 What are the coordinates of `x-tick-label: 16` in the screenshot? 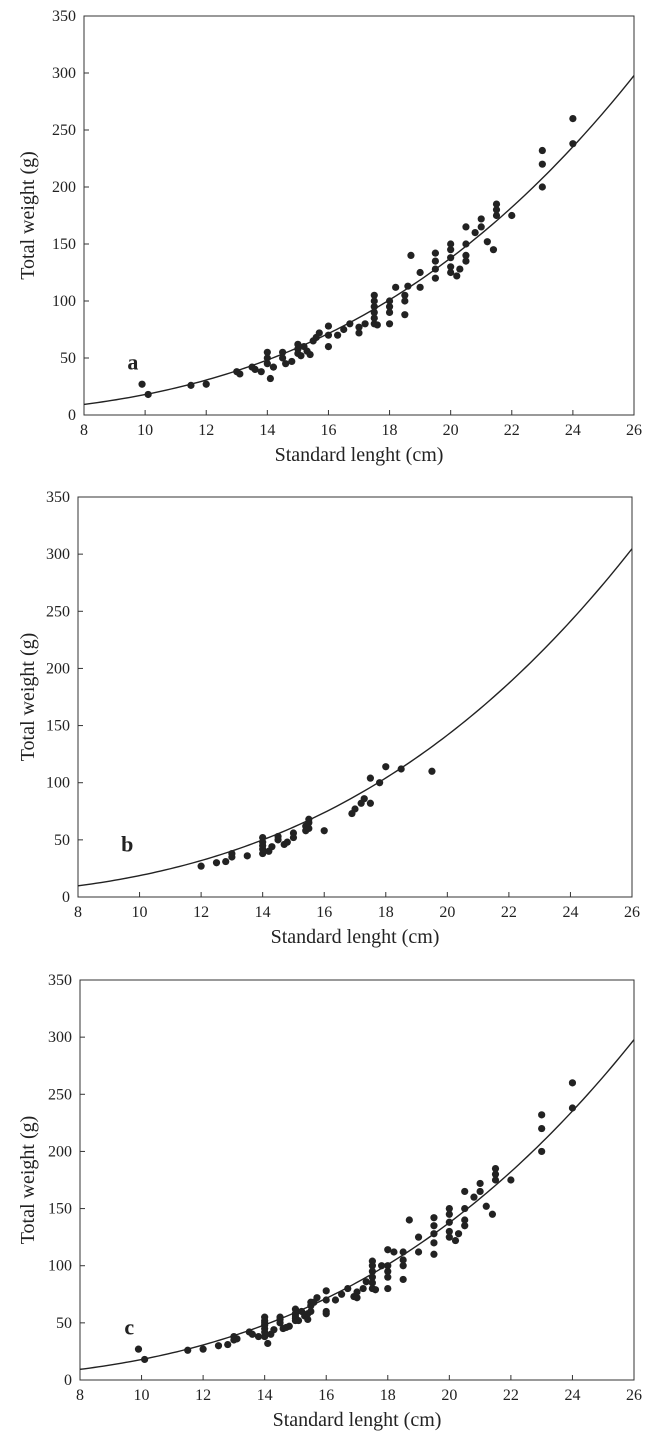 It's located at (324, 912).